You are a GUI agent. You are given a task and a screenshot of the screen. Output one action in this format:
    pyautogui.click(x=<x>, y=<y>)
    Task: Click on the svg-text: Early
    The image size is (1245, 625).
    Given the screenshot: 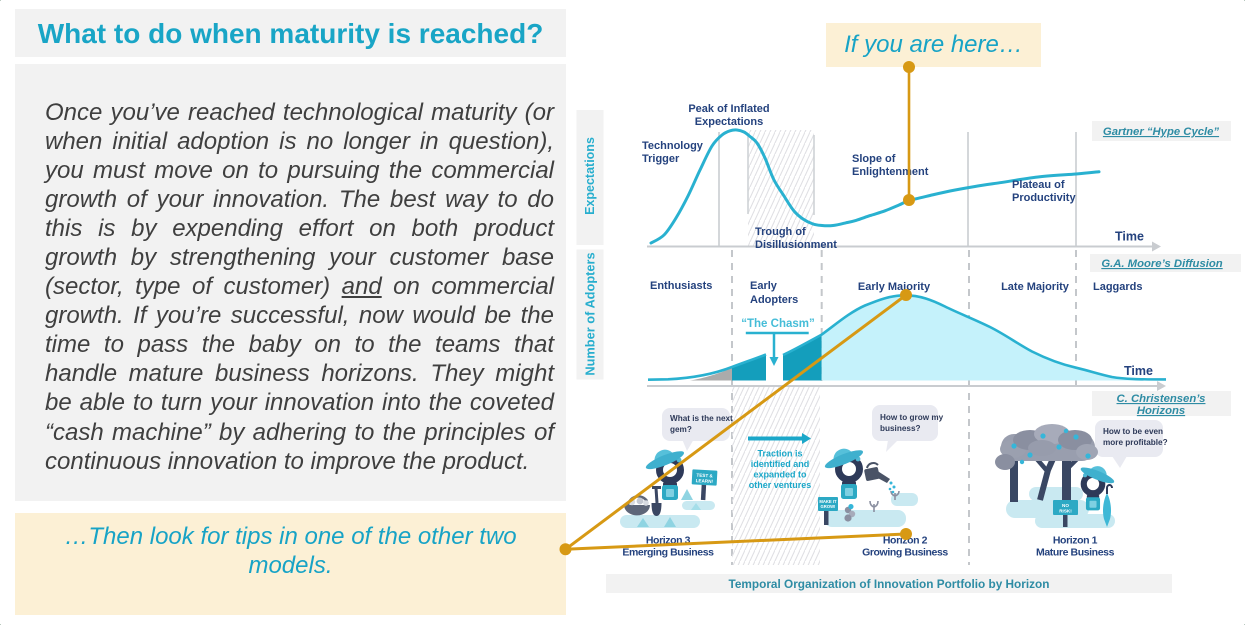 What is the action you would take?
    pyautogui.click(x=764, y=286)
    